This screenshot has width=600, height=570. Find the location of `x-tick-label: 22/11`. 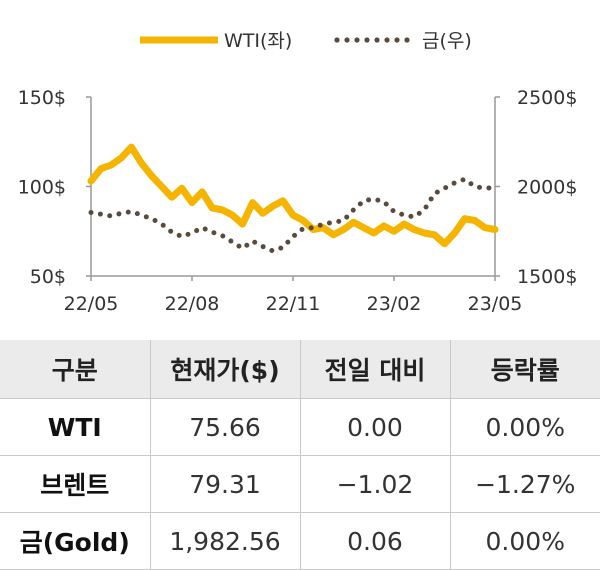

x-tick-label: 22/11 is located at coordinates (293, 304).